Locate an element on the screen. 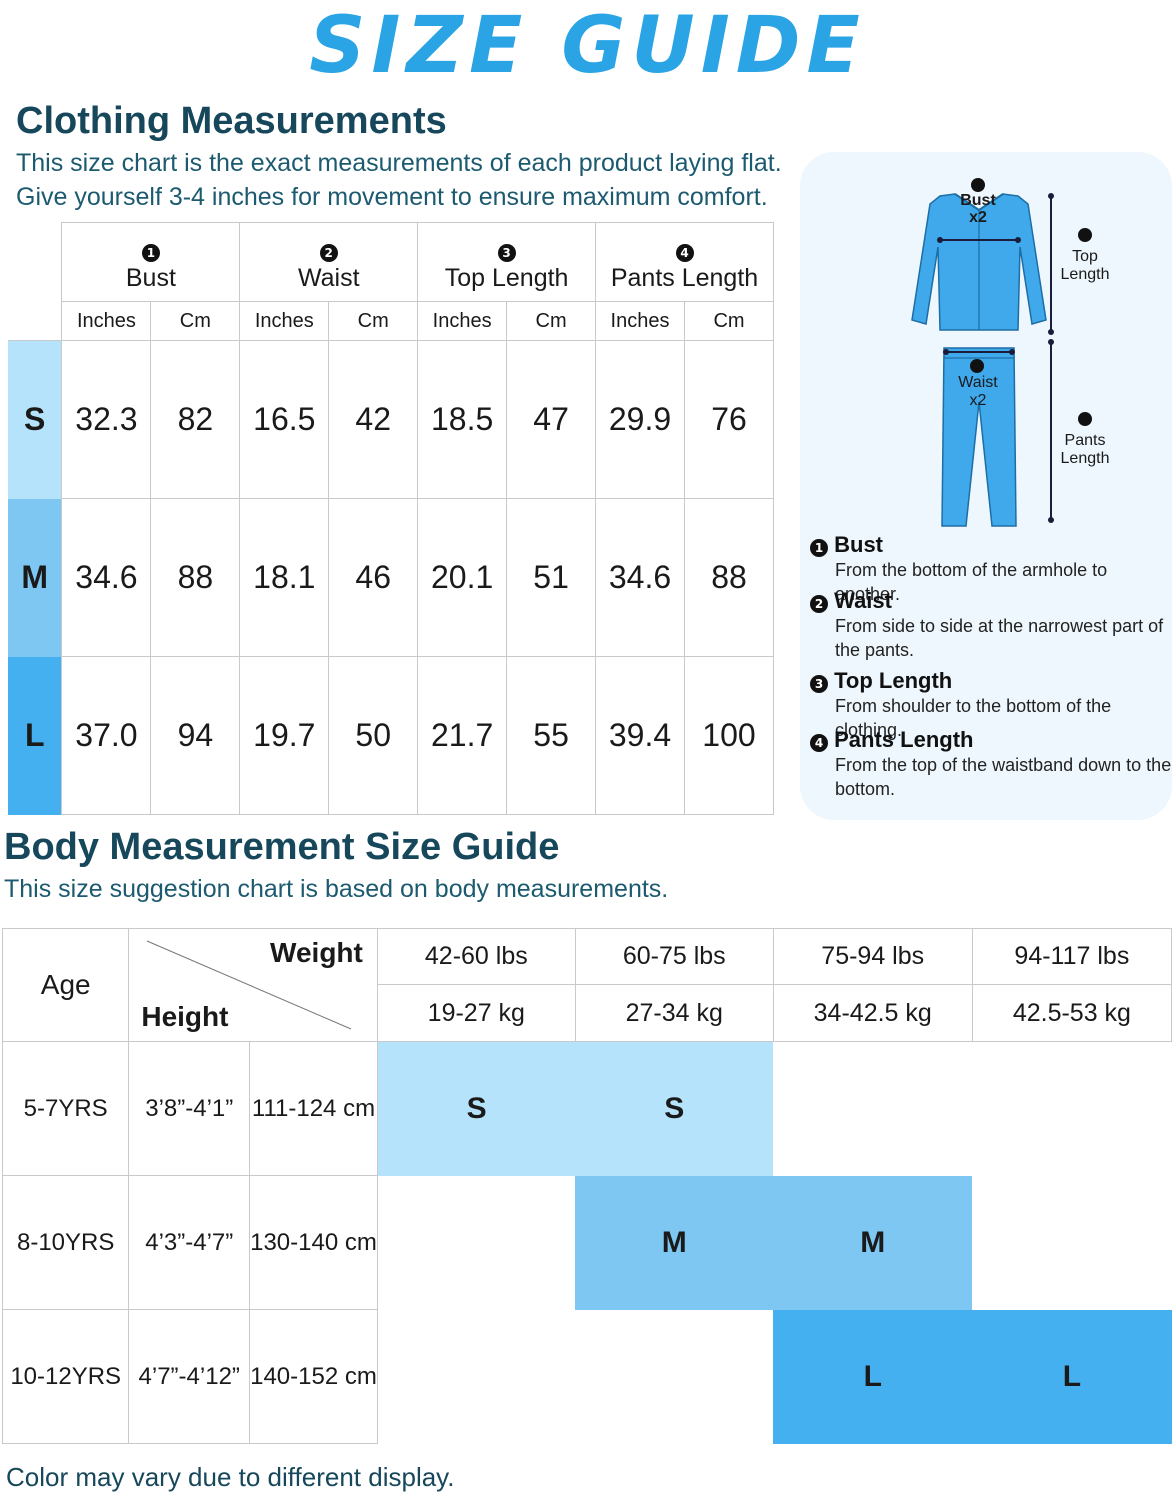  table-row: L 37.0 94 19.7 50 21.7 55 39.4 100 is located at coordinates (391, 735).